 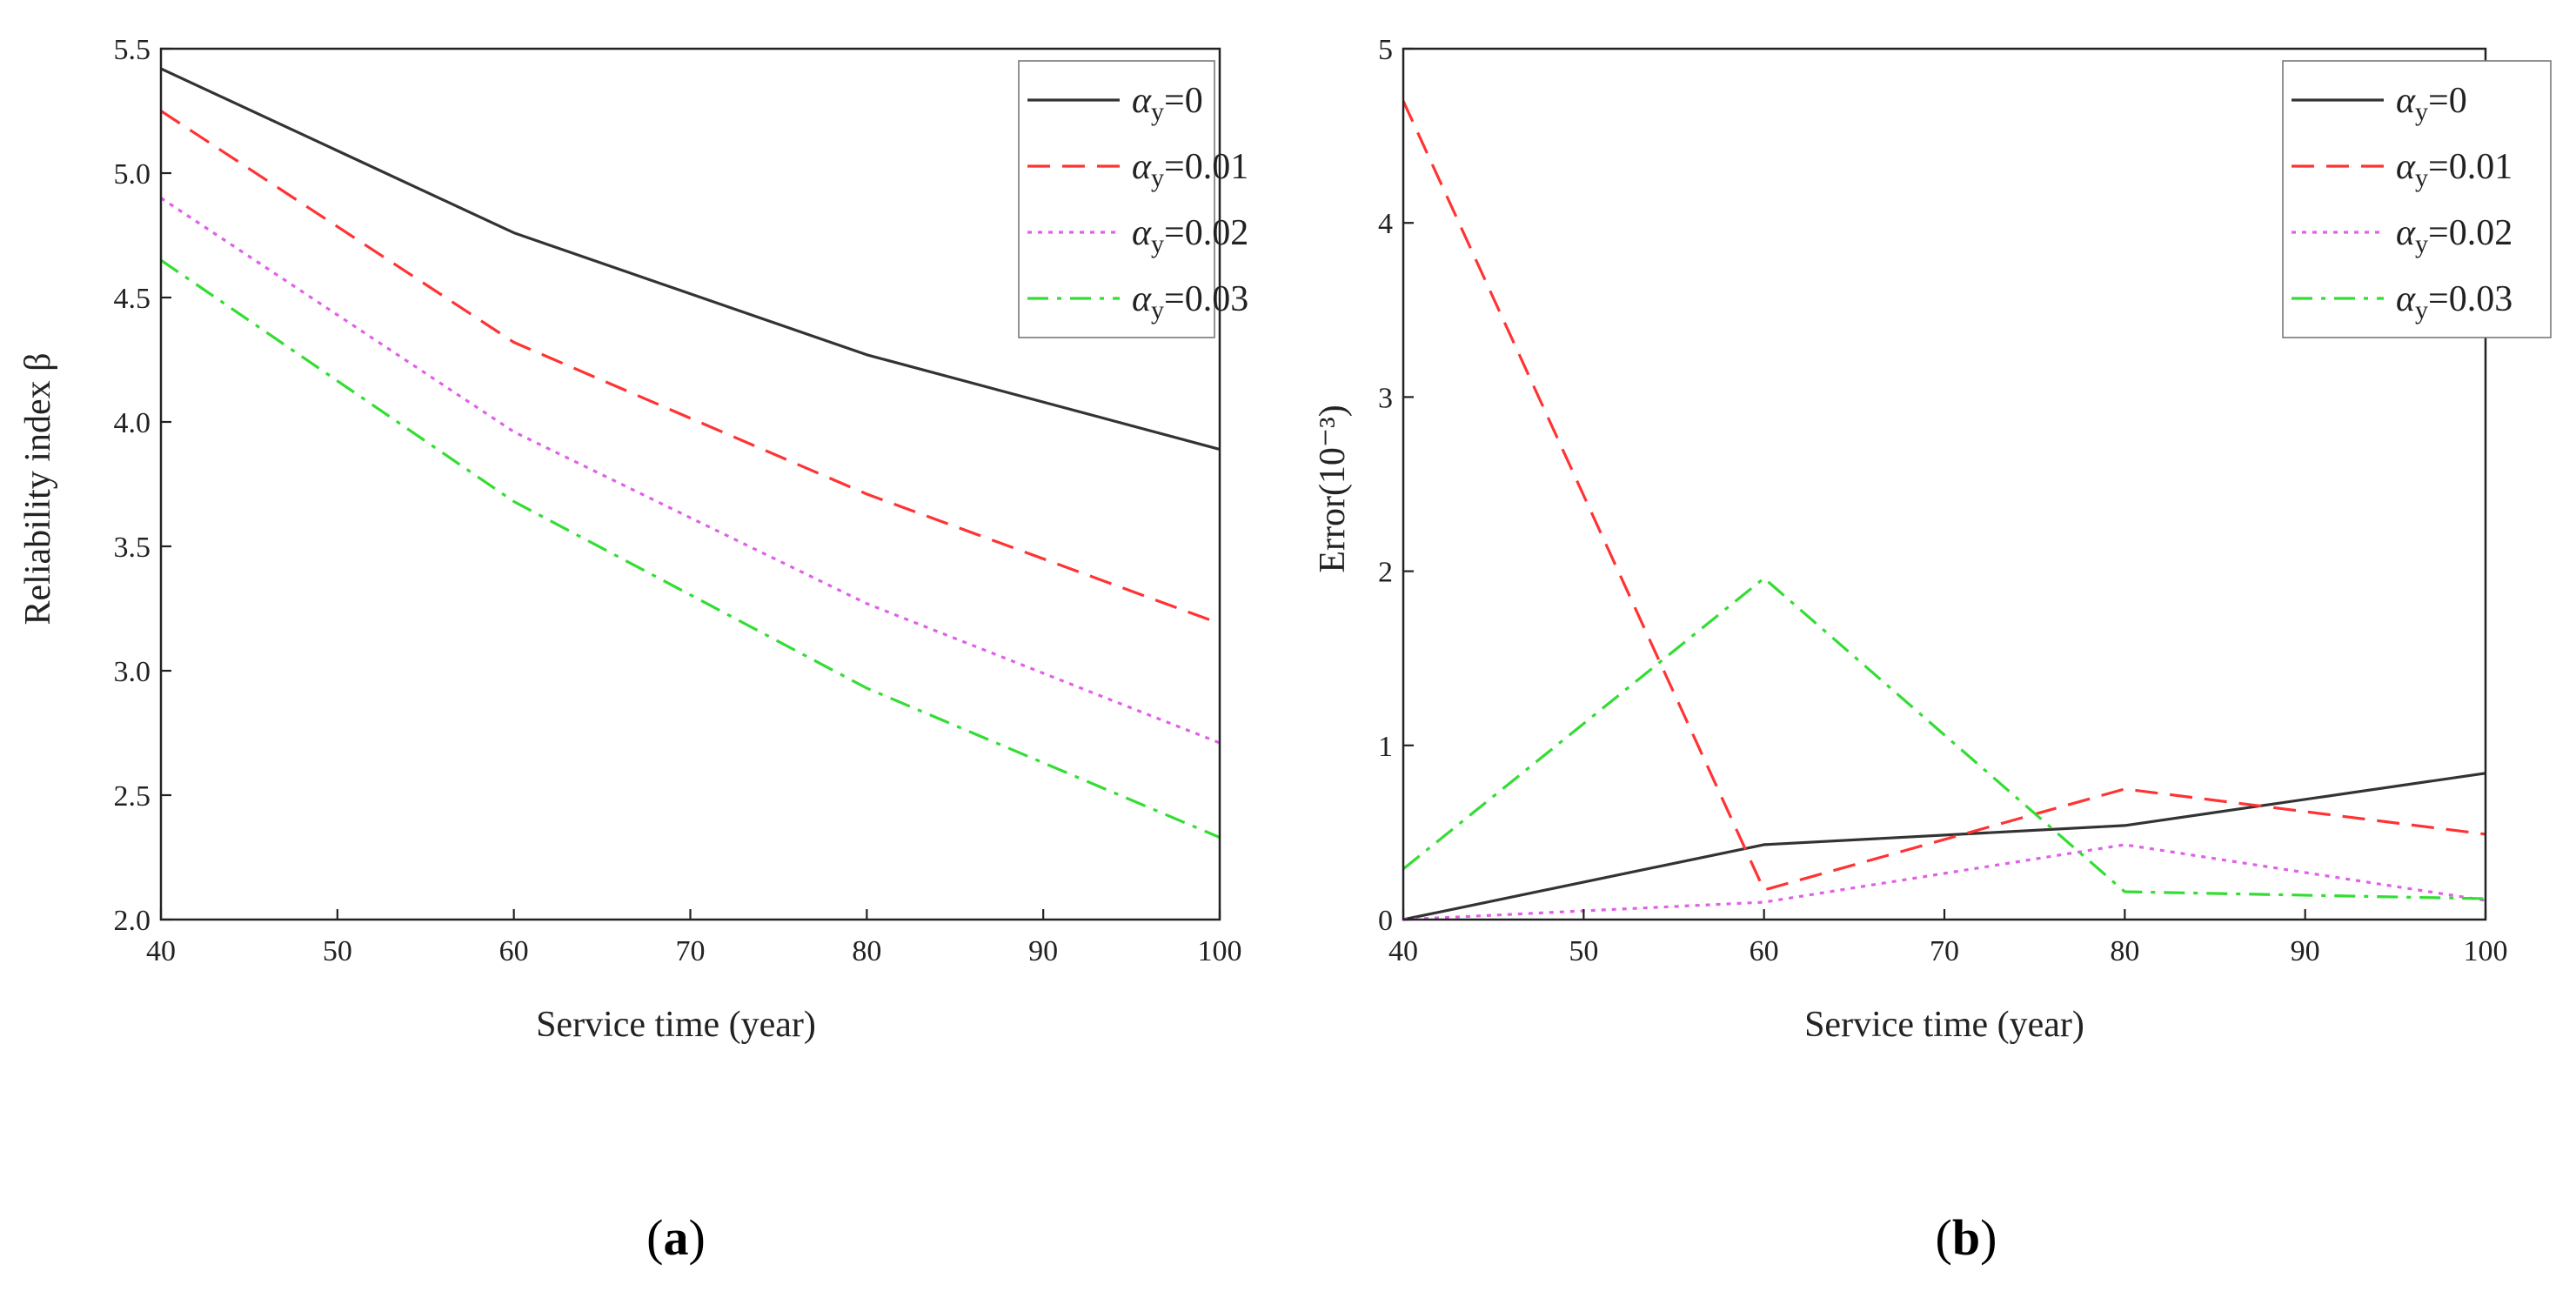 What do you see at coordinates (1385, 747) in the screenshot?
I see `y-tick-label-b-1: 1` at bounding box center [1385, 747].